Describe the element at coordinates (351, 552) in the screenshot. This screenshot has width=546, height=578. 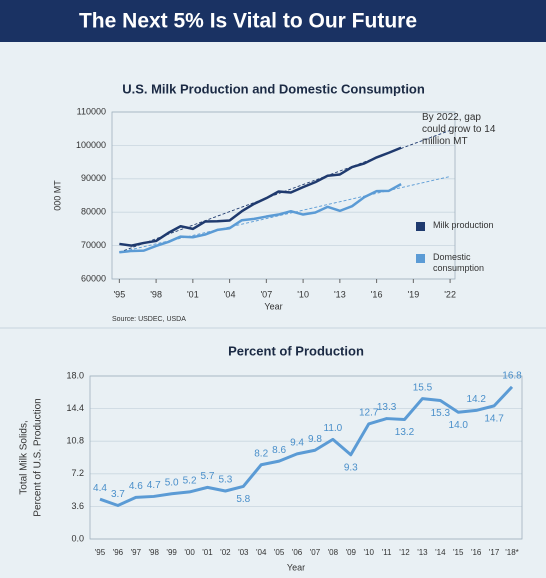
I see `x-tick-label: '09` at that location.